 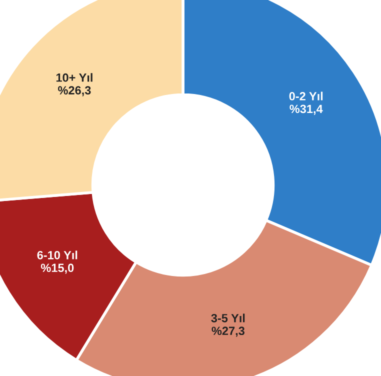 I want to click on slice-label: 6-10 Yıl, so click(x=57, y=255).